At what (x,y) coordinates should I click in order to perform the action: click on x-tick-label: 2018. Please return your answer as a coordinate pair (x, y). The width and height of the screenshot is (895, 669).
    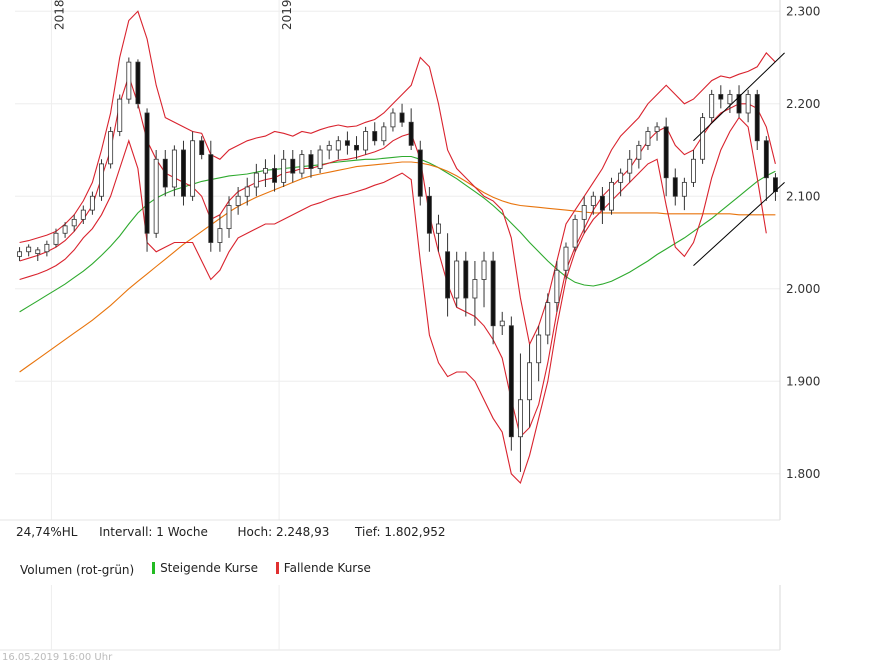
    Looking at the image, I should click on (59, 15).